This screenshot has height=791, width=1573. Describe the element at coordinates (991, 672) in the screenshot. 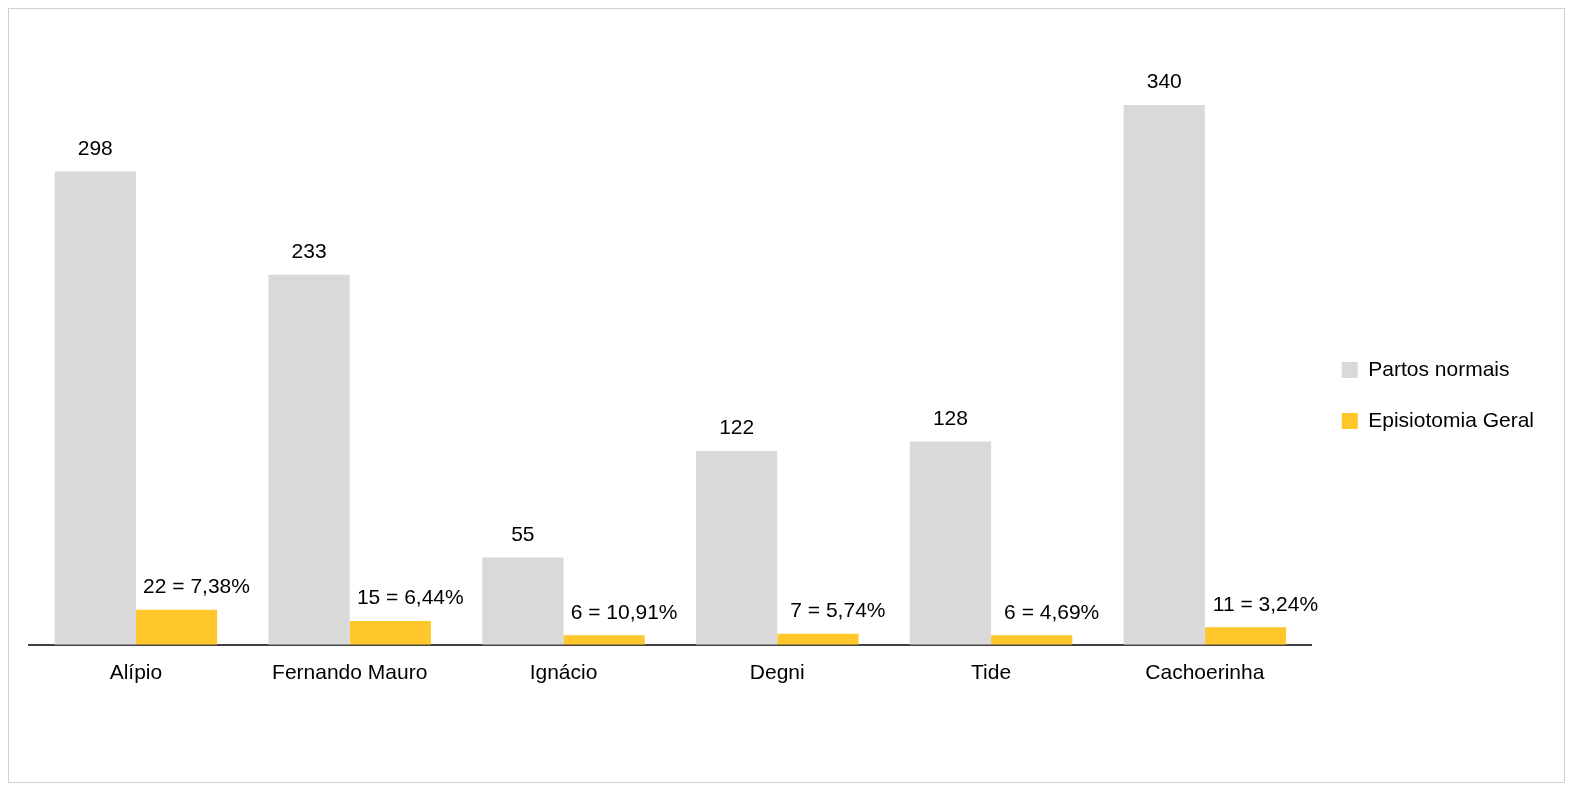

I see `x-tick-label: Tide` at that location.